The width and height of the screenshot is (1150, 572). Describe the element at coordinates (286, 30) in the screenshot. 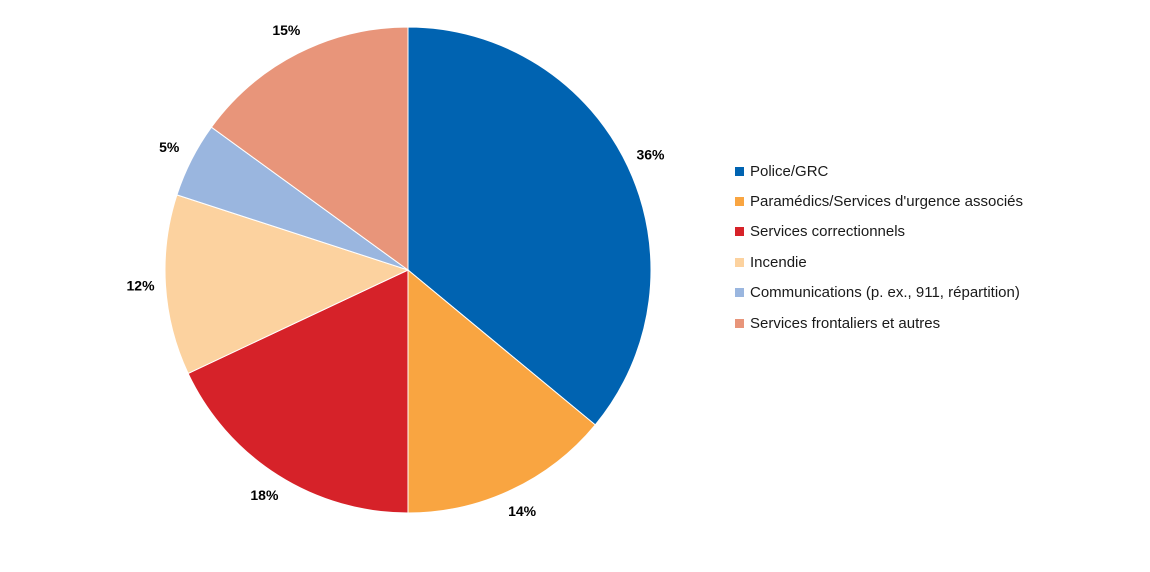

I see `pie-label-services-frontaliers-et-autres: 15%` at that location.